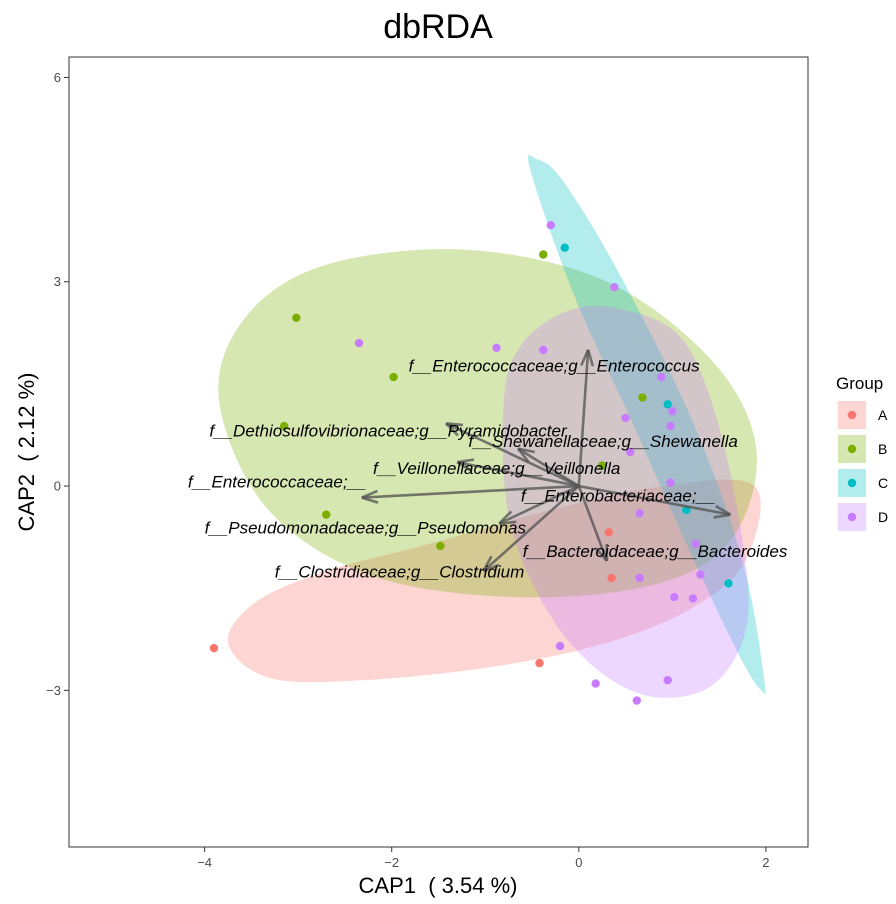  I want to click on arrow-label-8: f__Bacteroidaceae;g__Bacteroides, so click(655, 551).